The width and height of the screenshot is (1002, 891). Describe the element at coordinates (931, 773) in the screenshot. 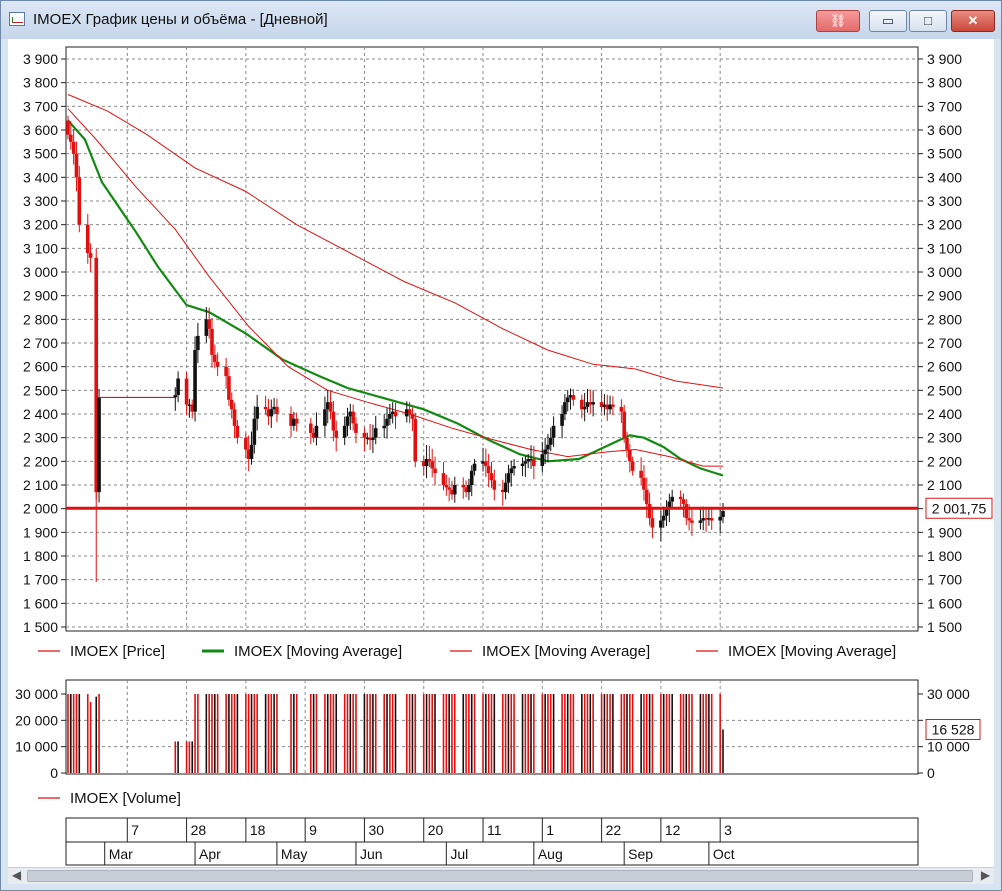

I see `volume-axis-label-right: 0` at that location.